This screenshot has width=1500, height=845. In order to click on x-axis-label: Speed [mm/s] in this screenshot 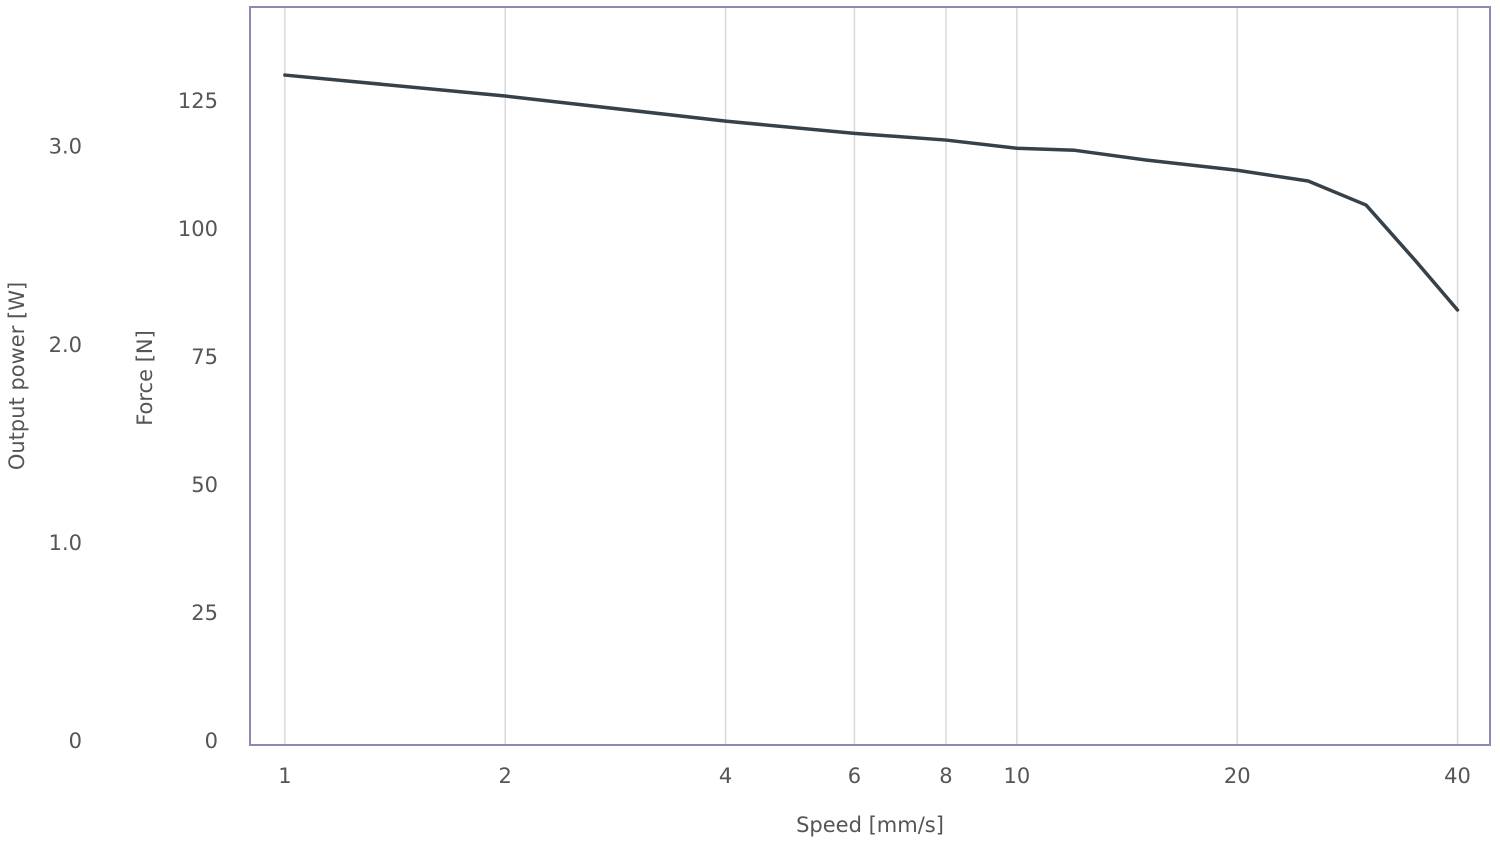, I will do `click(870, 825)`.